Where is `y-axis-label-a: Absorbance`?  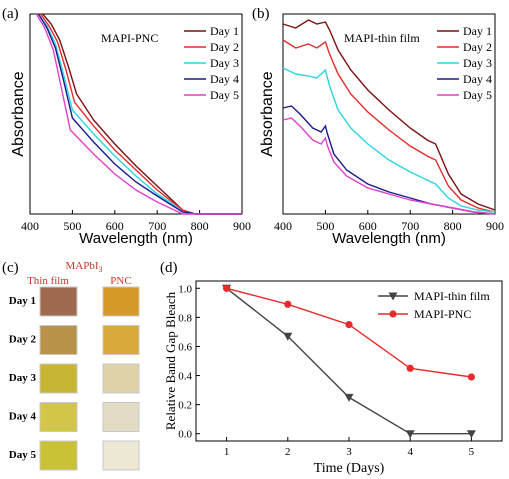 y-axis-label-a: Absorbance is located at coordinates (18, 113).